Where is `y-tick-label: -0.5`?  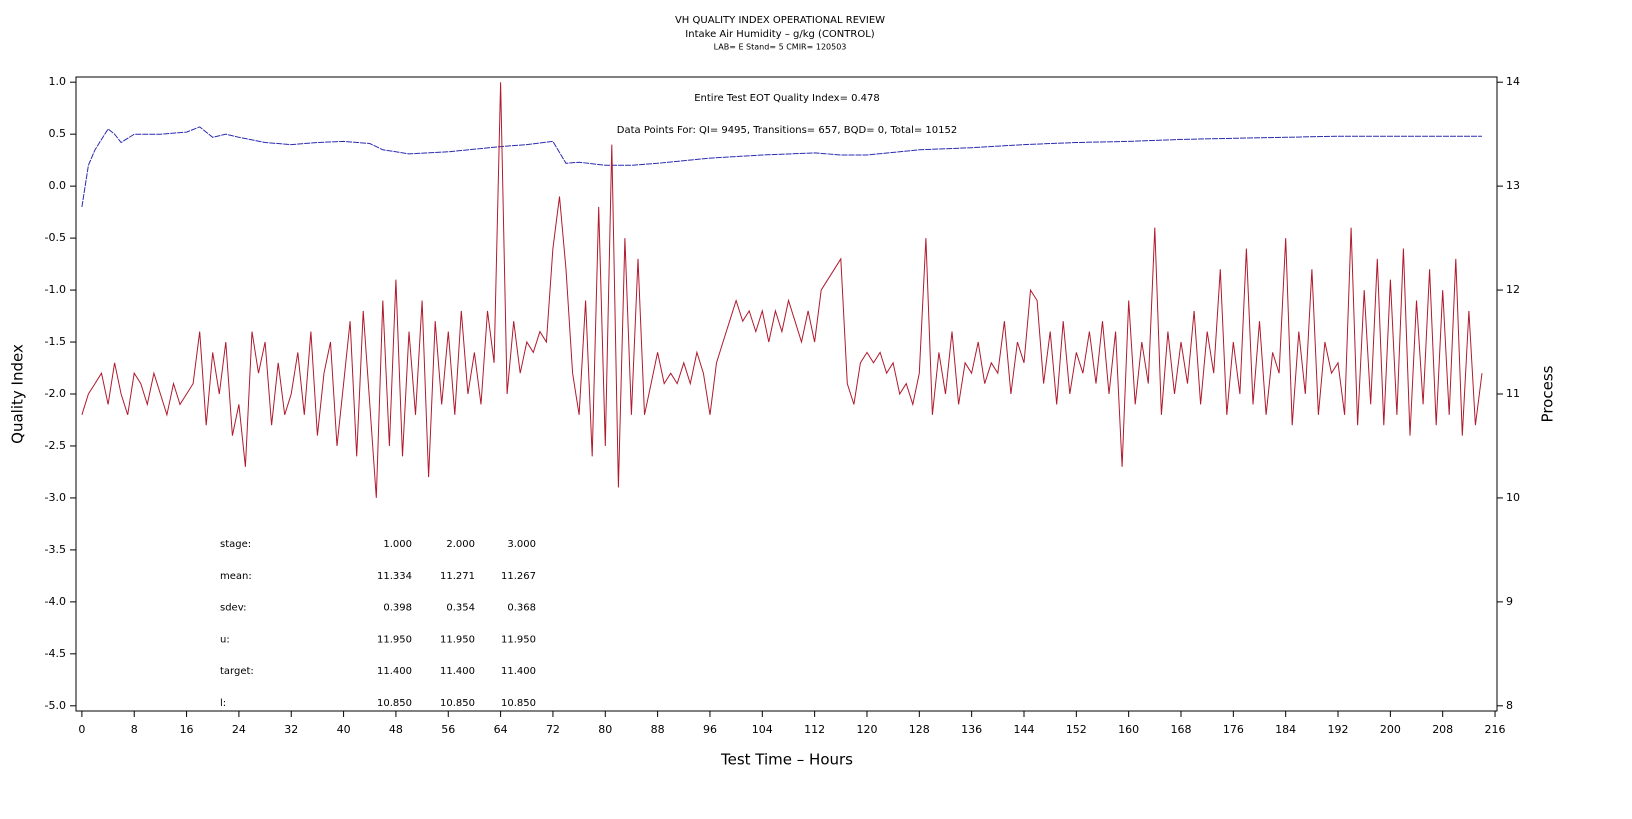 y-tick-label: -0.5 is located at coordinates (55, 237).